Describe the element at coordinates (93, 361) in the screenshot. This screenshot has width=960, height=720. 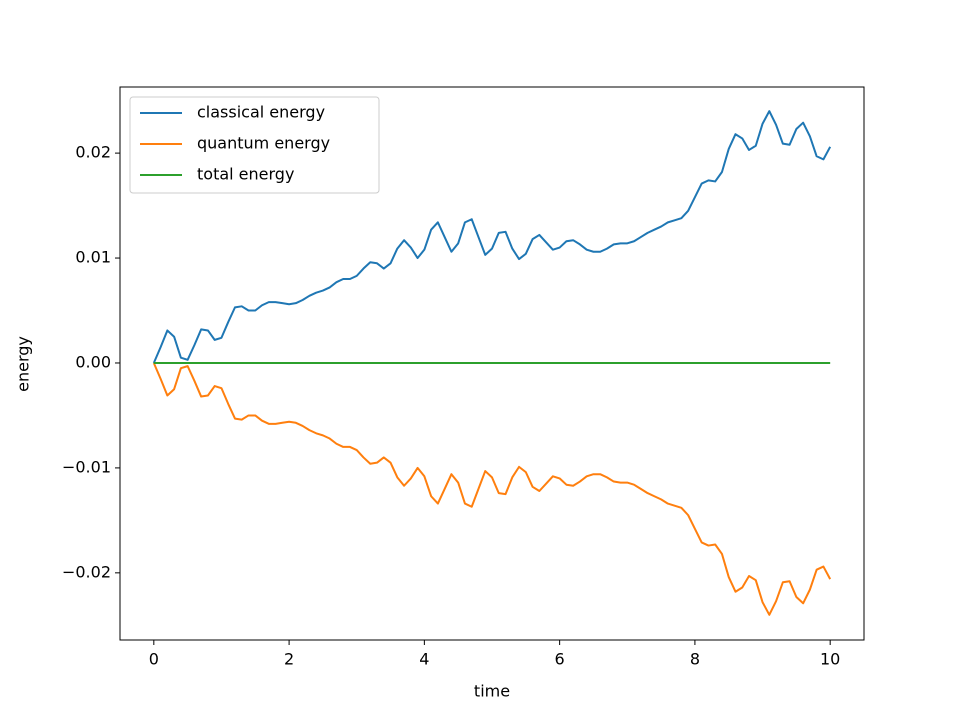
I see `y-tick-label: 0.00` at that location.